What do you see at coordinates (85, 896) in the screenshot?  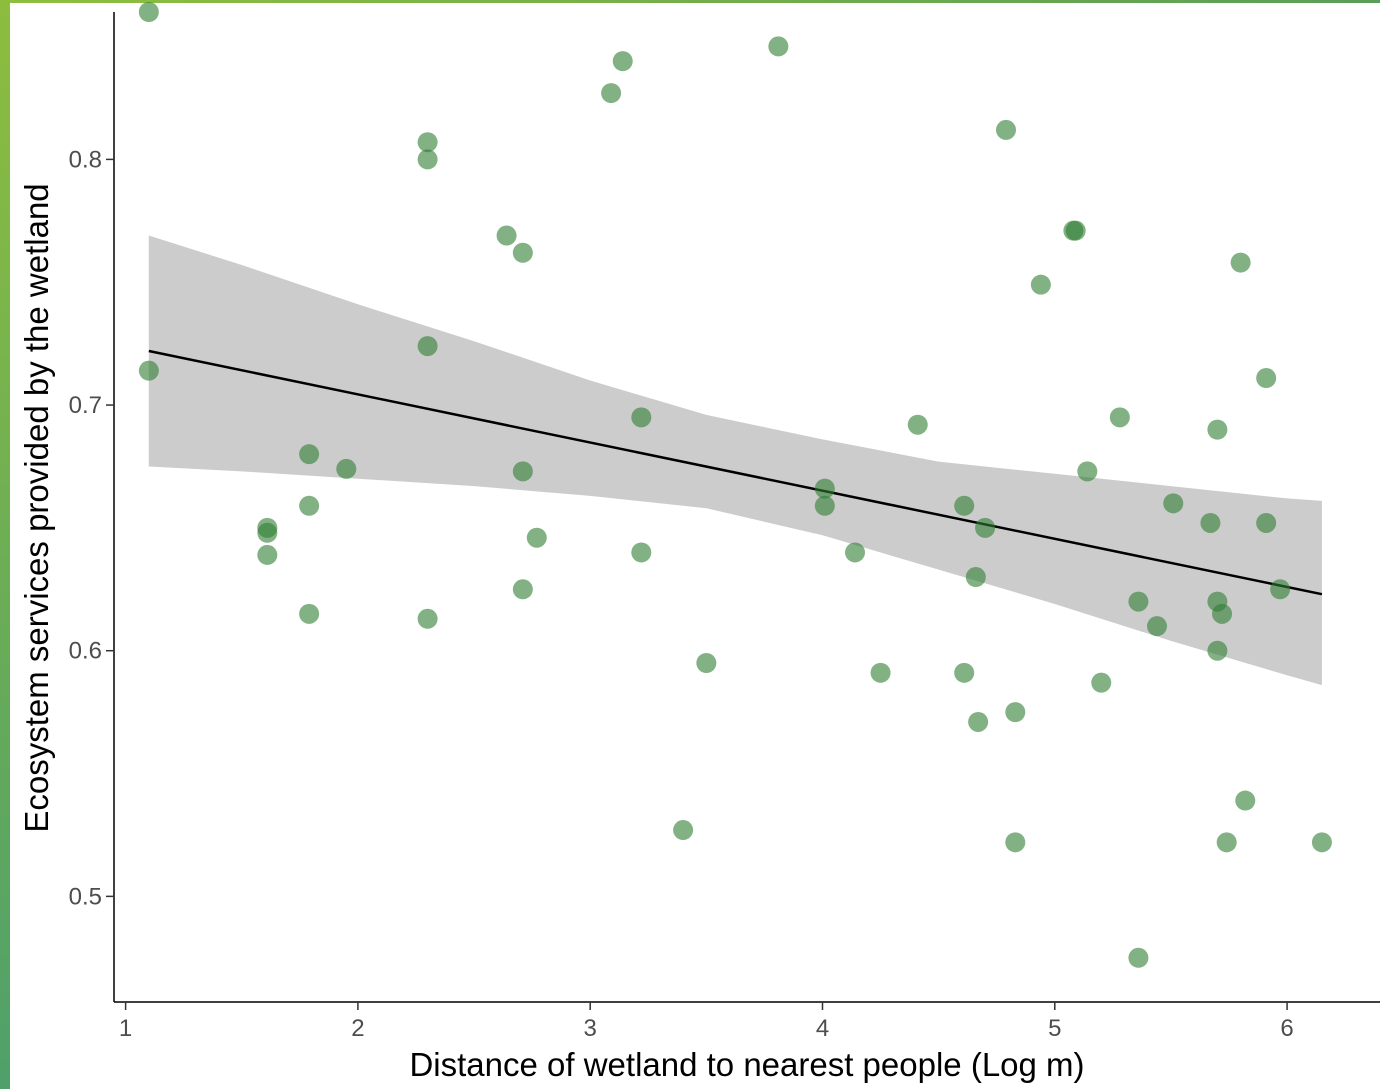 I see `y-tick-label: 0.5` at bounding box center [85, 896].